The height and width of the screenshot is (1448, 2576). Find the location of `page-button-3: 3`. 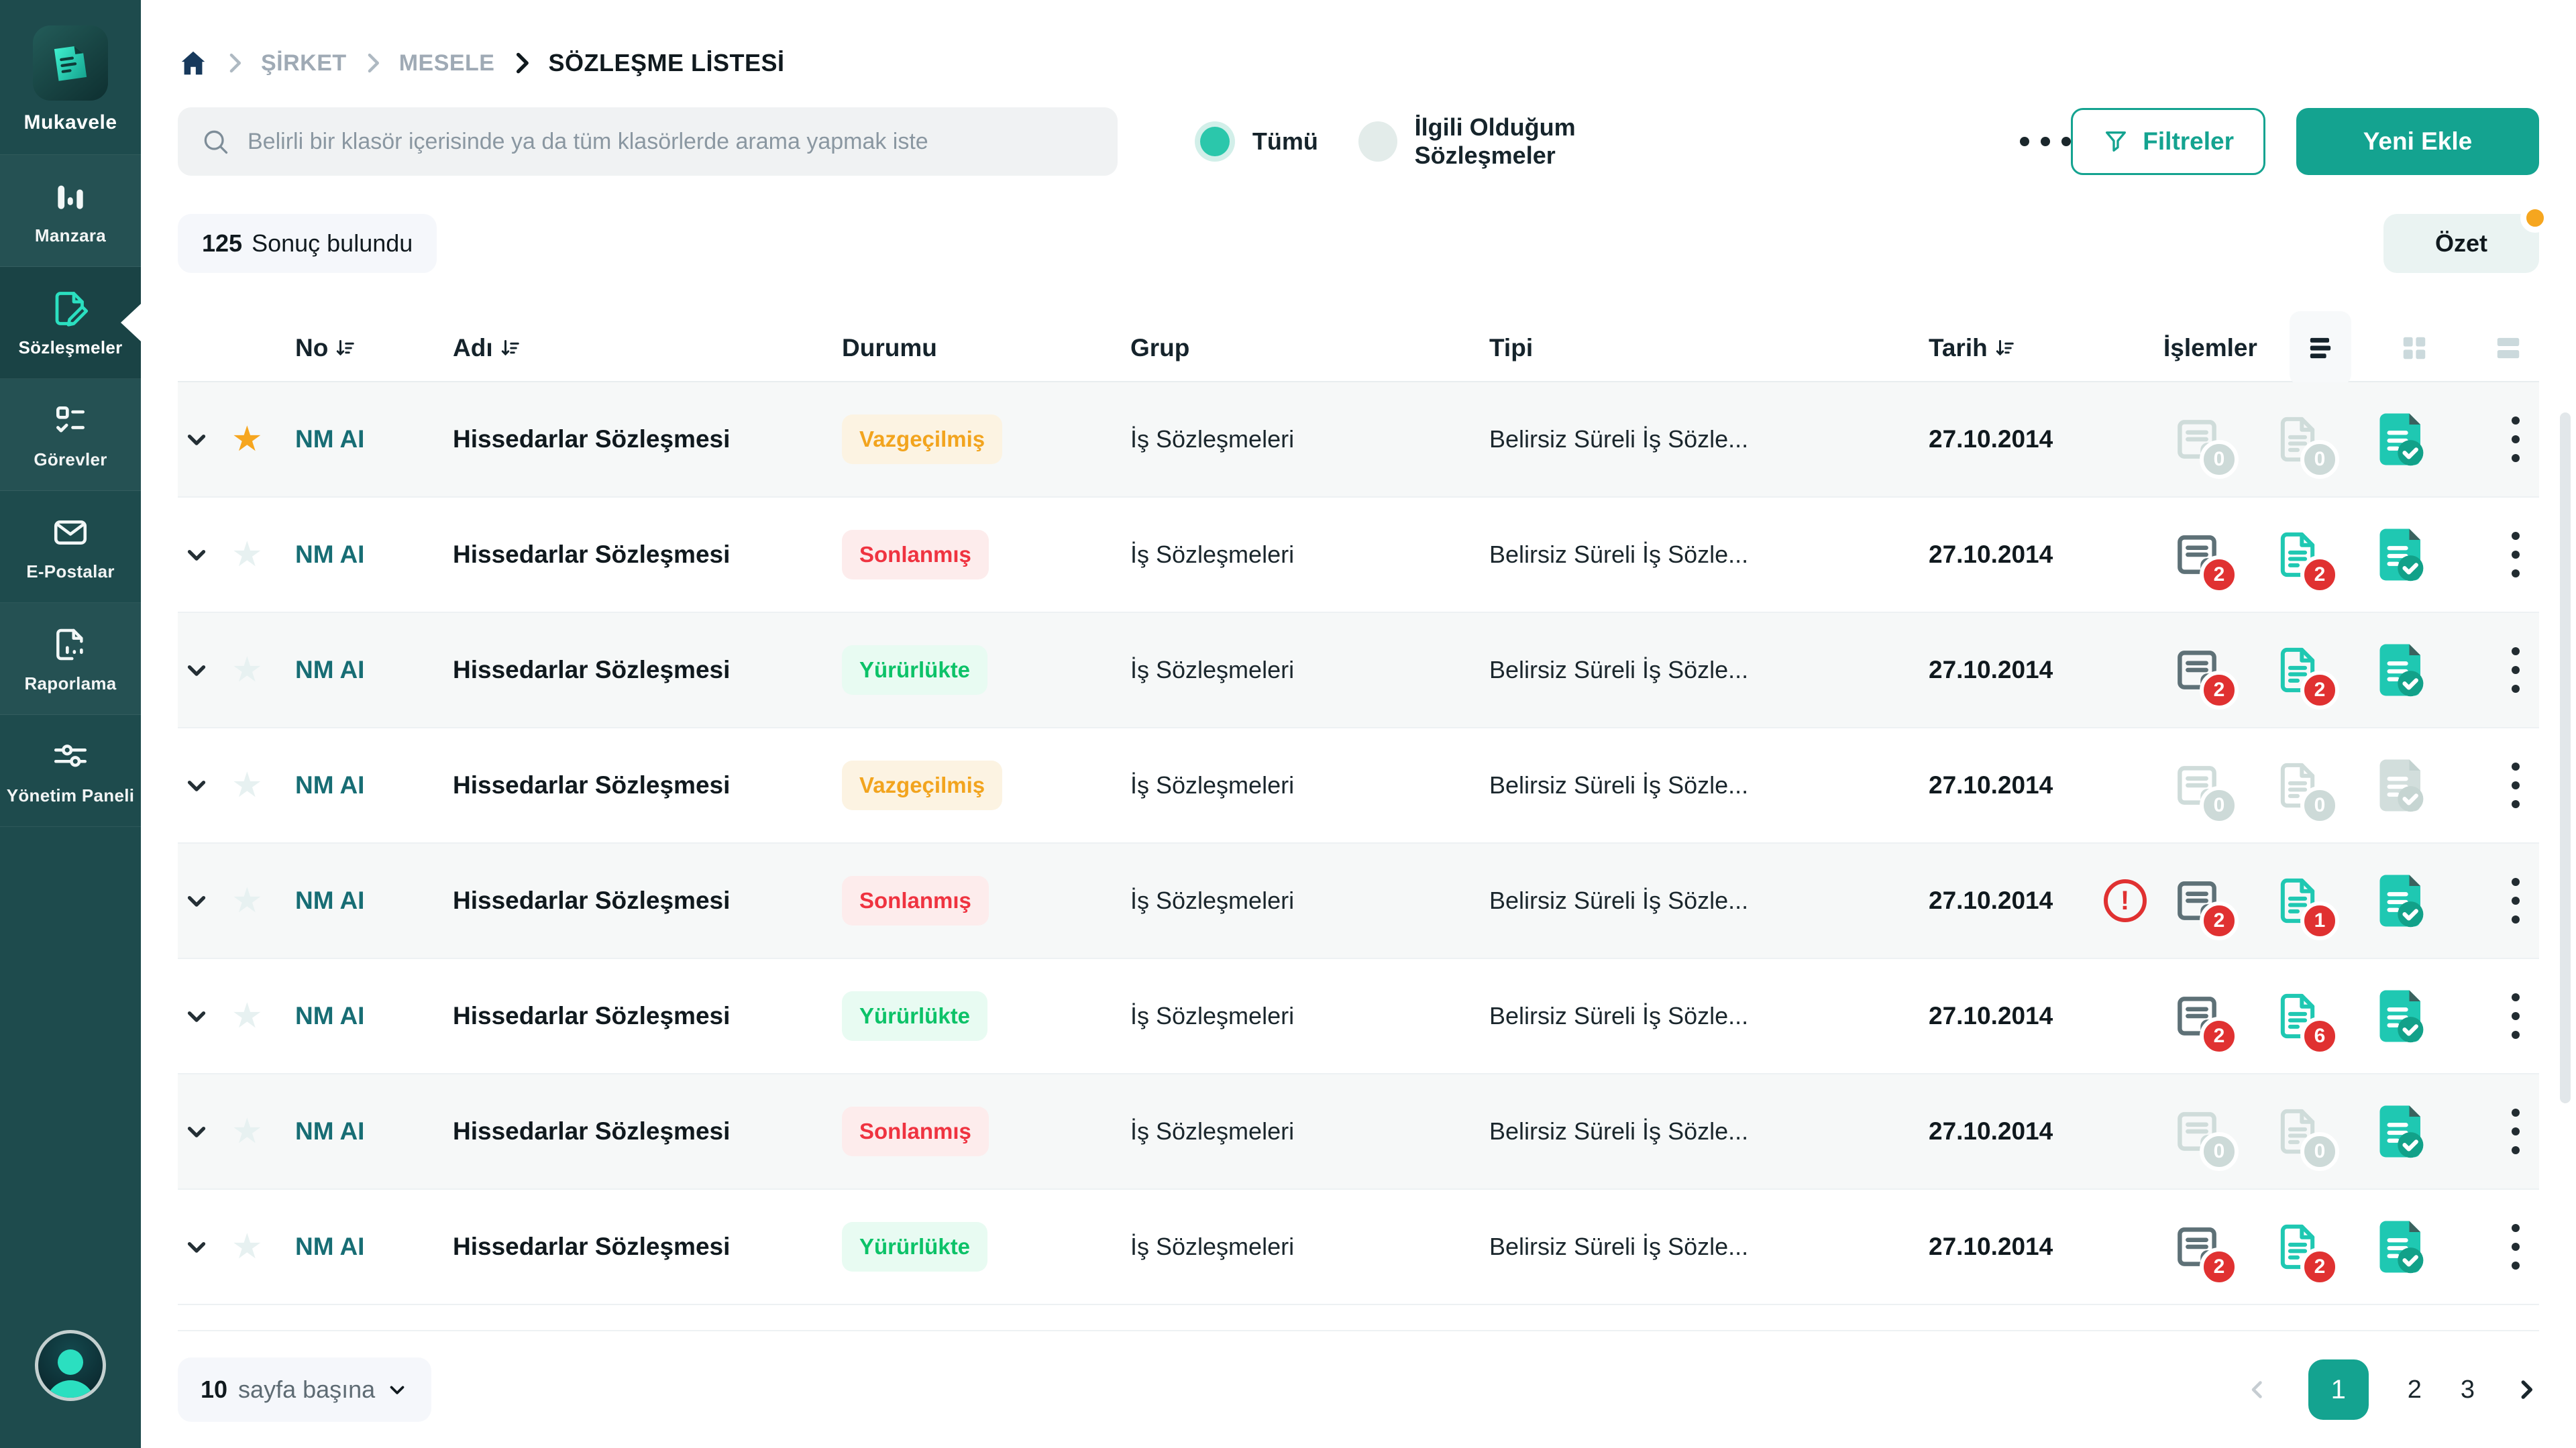

page-button-3: 3 is located at coordinates (2467, 1389).